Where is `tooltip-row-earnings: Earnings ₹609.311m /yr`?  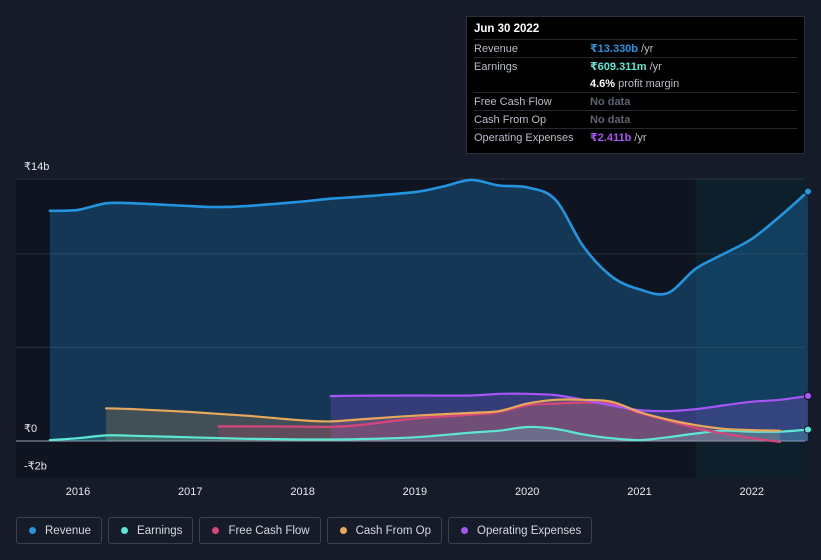
tooltip-row-earnings: Earnings ₹609.311m /yr is located at coordinates (635, 66).